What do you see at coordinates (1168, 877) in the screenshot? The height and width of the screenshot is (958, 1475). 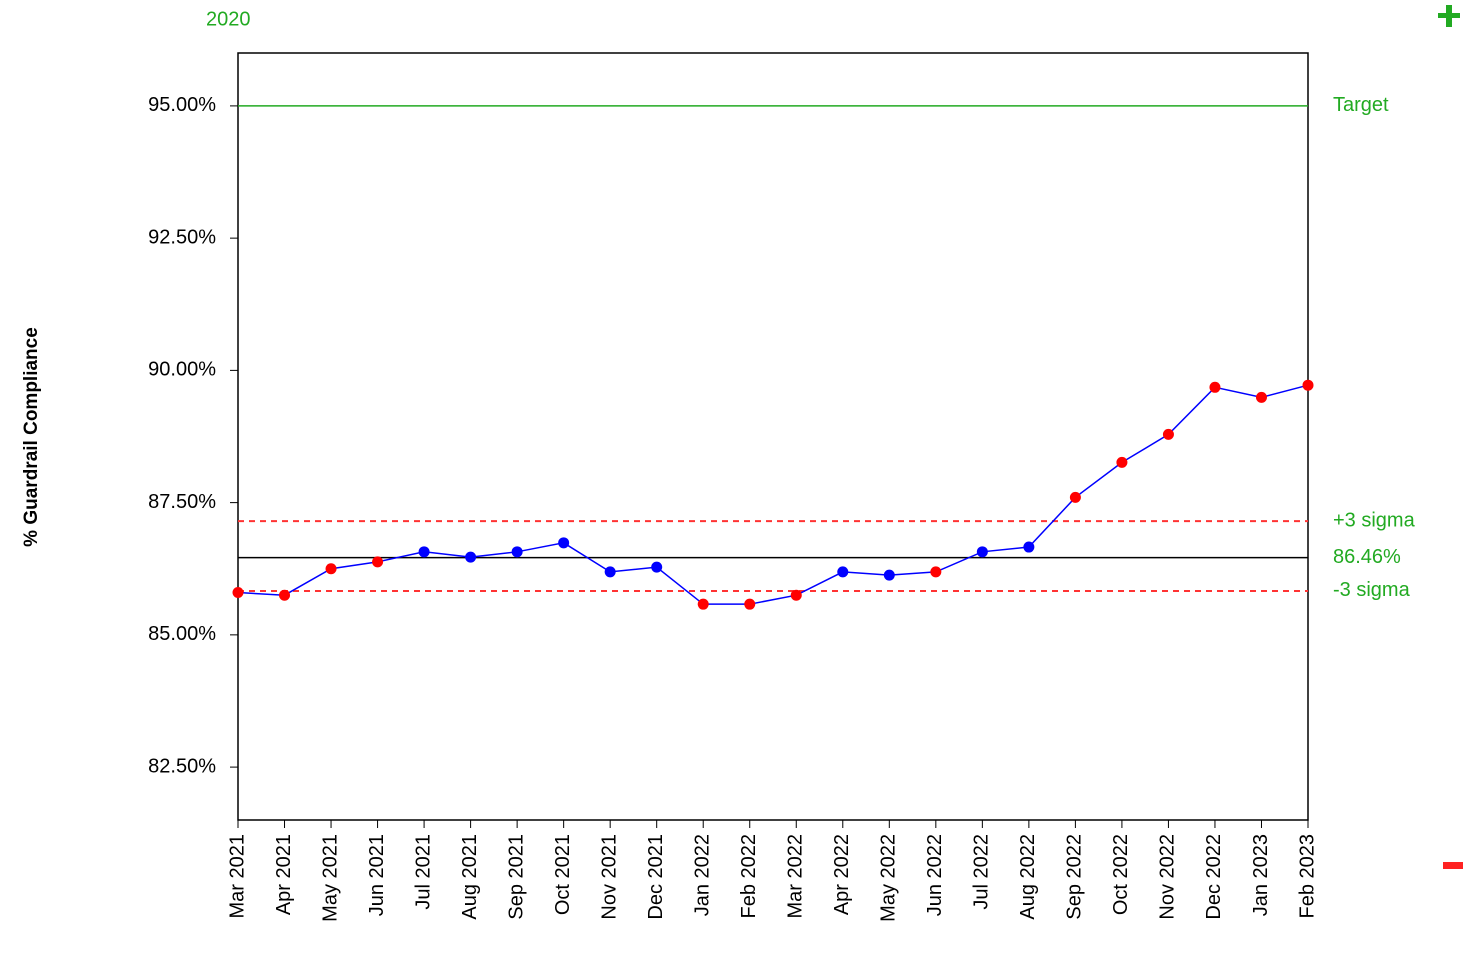 I see `x-tick-label: Nov 2022` at bounding box center [1168, 877].